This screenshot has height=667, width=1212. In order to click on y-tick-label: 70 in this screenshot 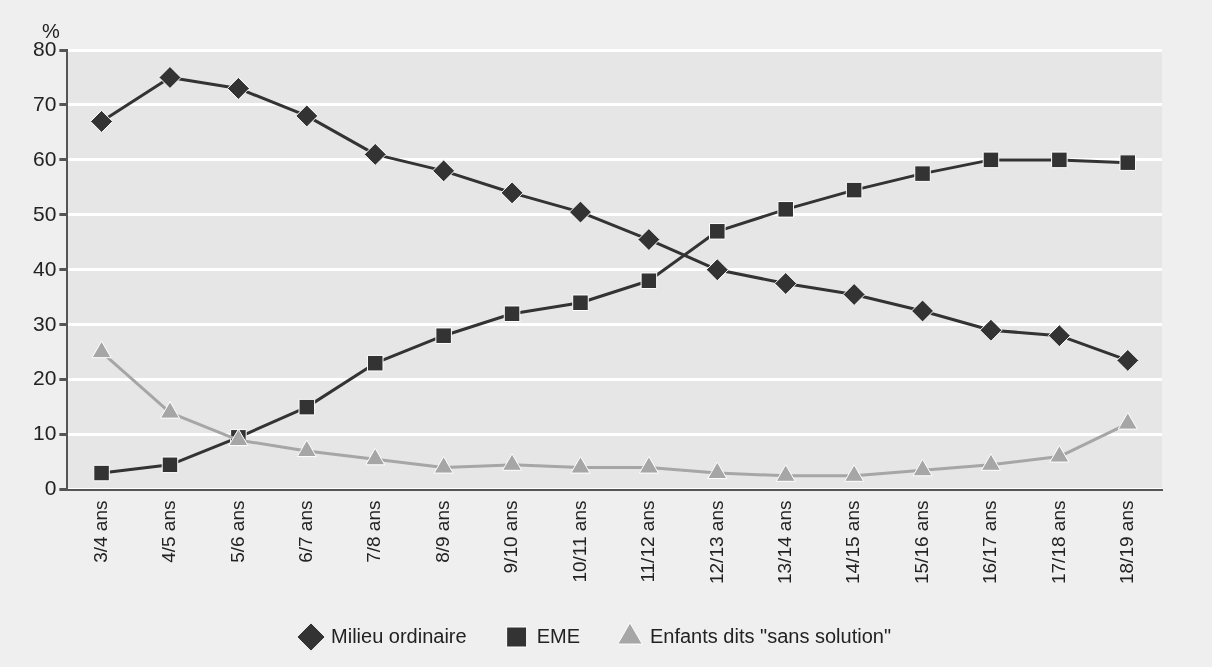, I will do `click(45, 103)`.